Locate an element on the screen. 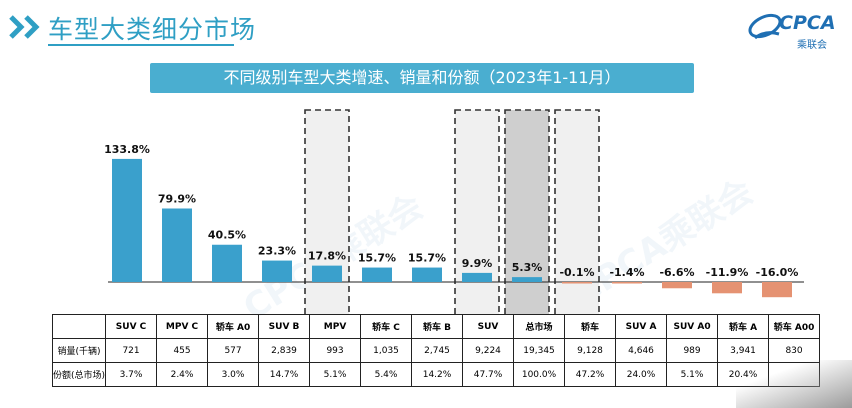  table-cell: 14.2% is located at coordinates (437, 374).